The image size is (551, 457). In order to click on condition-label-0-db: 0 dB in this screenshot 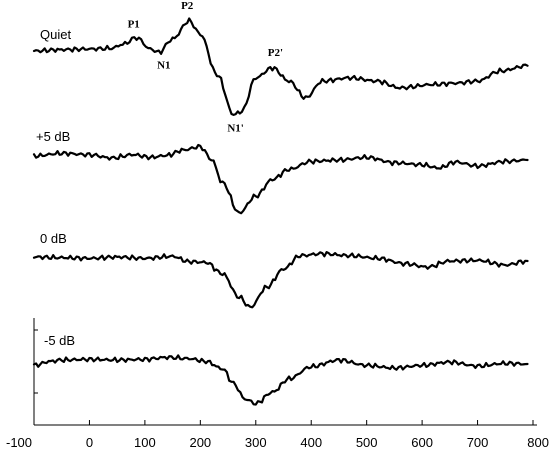, I will do `click(53, 238)`.